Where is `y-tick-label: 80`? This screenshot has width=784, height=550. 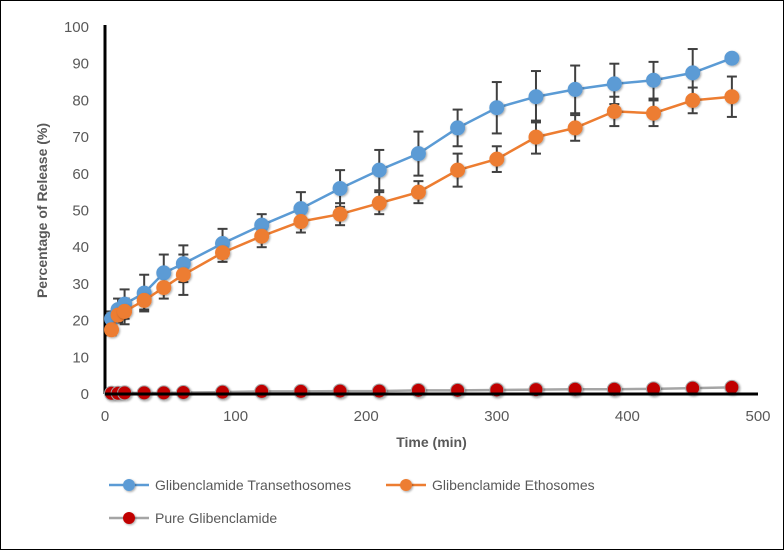
y-tick-label: 80 is located at coordinates (80, 100).